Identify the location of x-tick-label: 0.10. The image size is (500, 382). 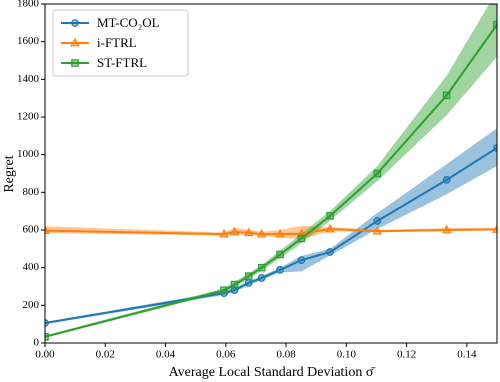
(347, 355).